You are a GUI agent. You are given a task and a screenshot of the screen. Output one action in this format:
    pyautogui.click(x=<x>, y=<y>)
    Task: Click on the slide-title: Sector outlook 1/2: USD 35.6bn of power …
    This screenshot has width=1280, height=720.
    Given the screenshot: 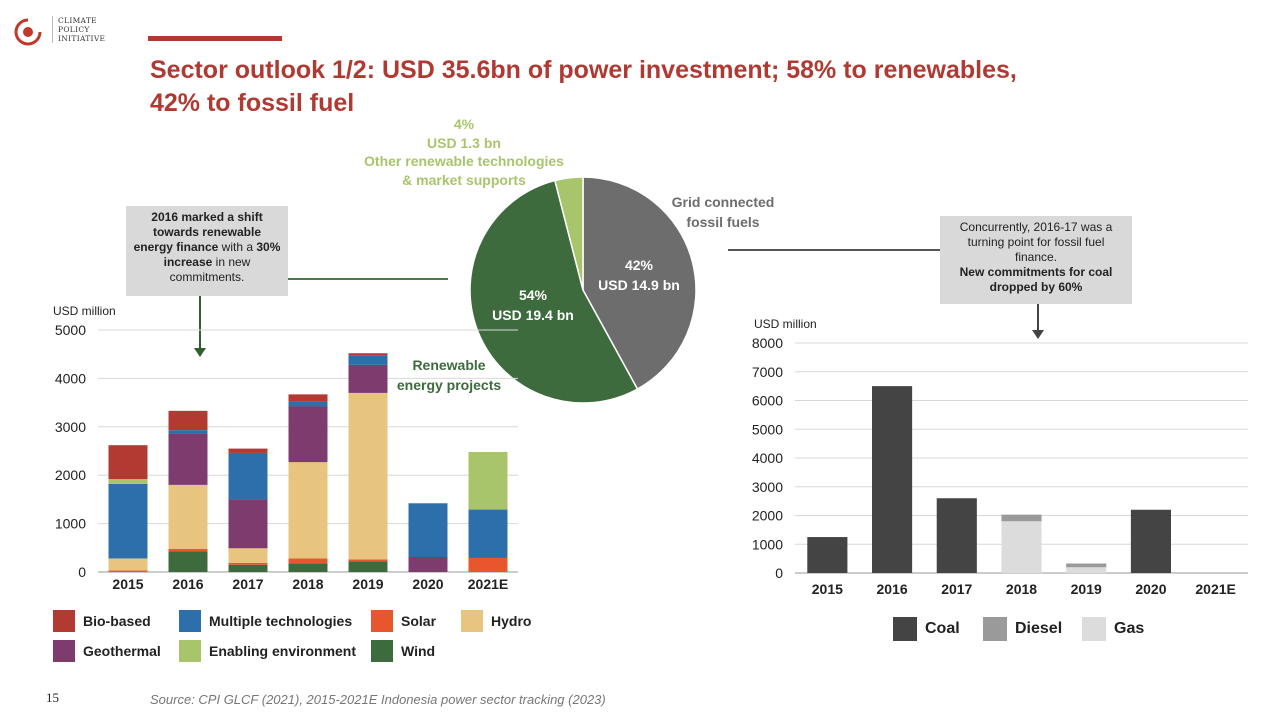 What is the action you would take?
    pyautogui.click(x=650, y=87)
    